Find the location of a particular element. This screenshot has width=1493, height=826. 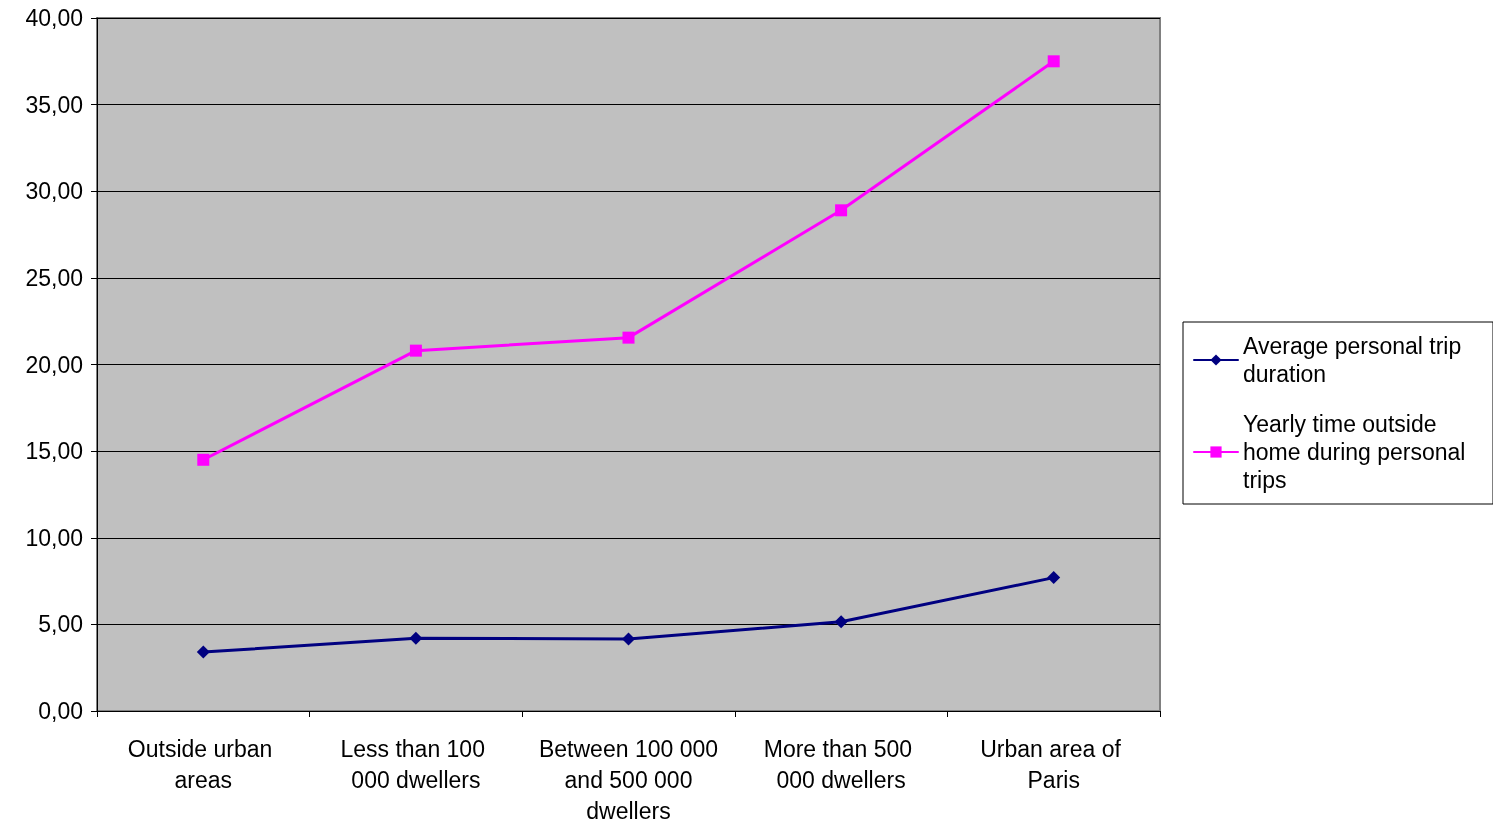

x-tick-label: Between 100 000 and 500 000 dwellers is located at coordinates (628, 779).